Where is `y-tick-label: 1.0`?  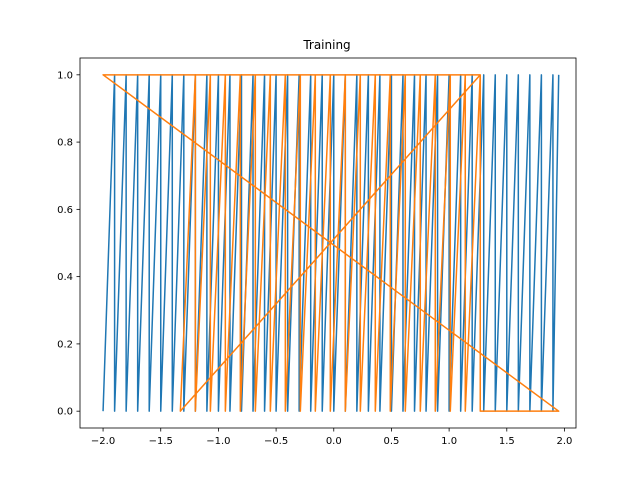 y-tick-label: 1.0 is located at coordinates (65, 75).